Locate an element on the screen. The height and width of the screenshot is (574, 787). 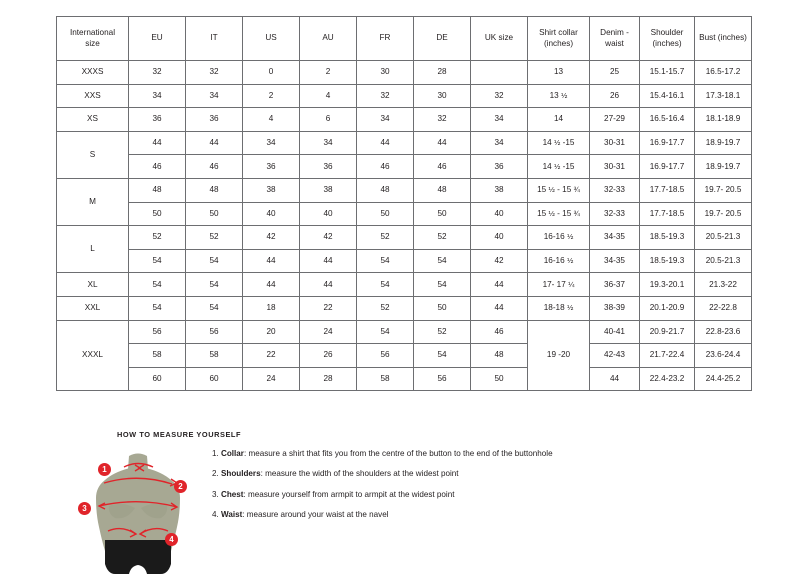
cell-fr: 54 is located at coordinates (385, 332).